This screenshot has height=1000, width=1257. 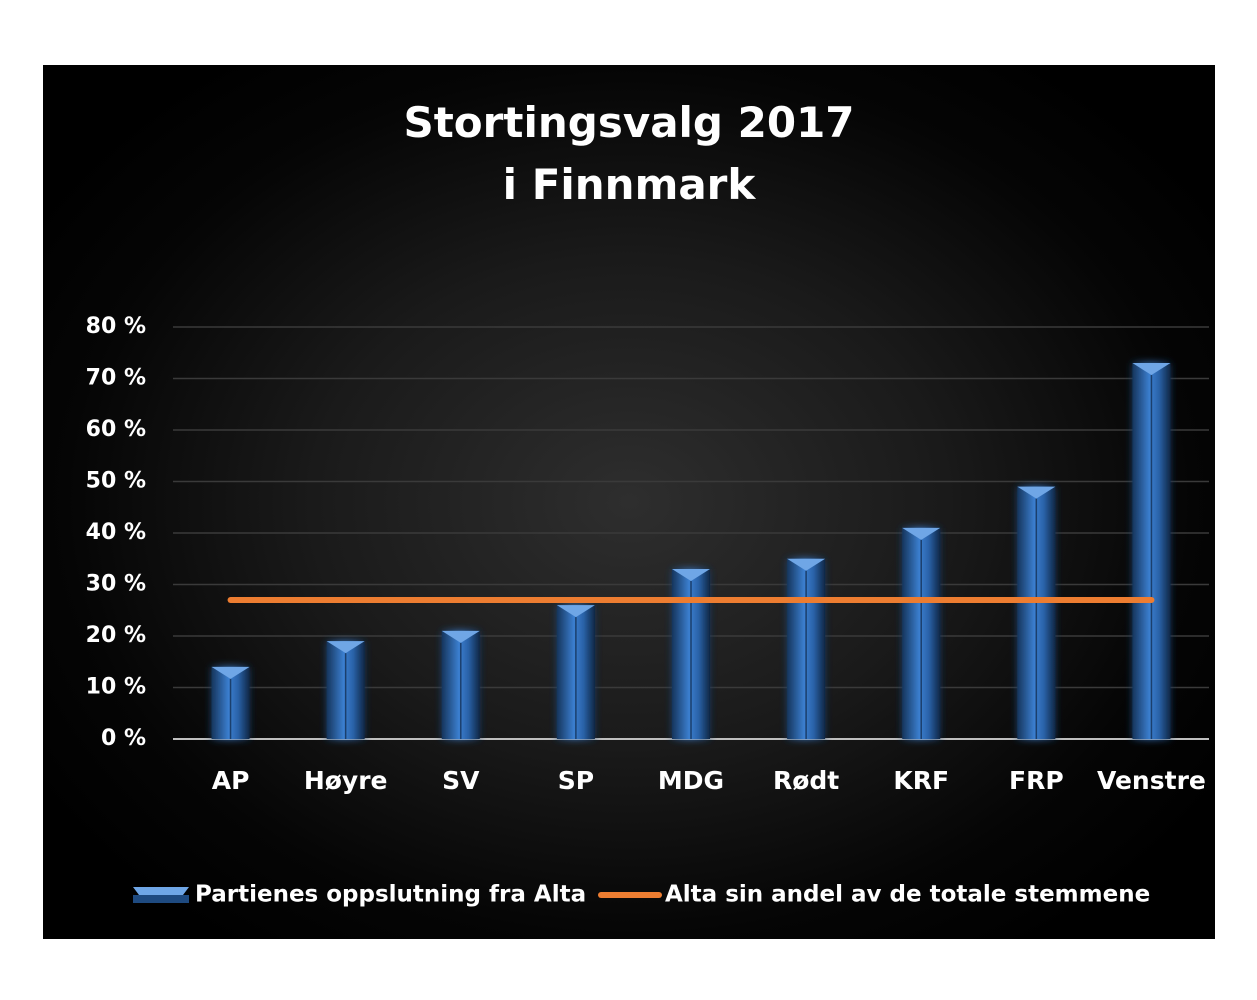 I want to click on y-tick-label: 40 %, so click(x=116, y=532).